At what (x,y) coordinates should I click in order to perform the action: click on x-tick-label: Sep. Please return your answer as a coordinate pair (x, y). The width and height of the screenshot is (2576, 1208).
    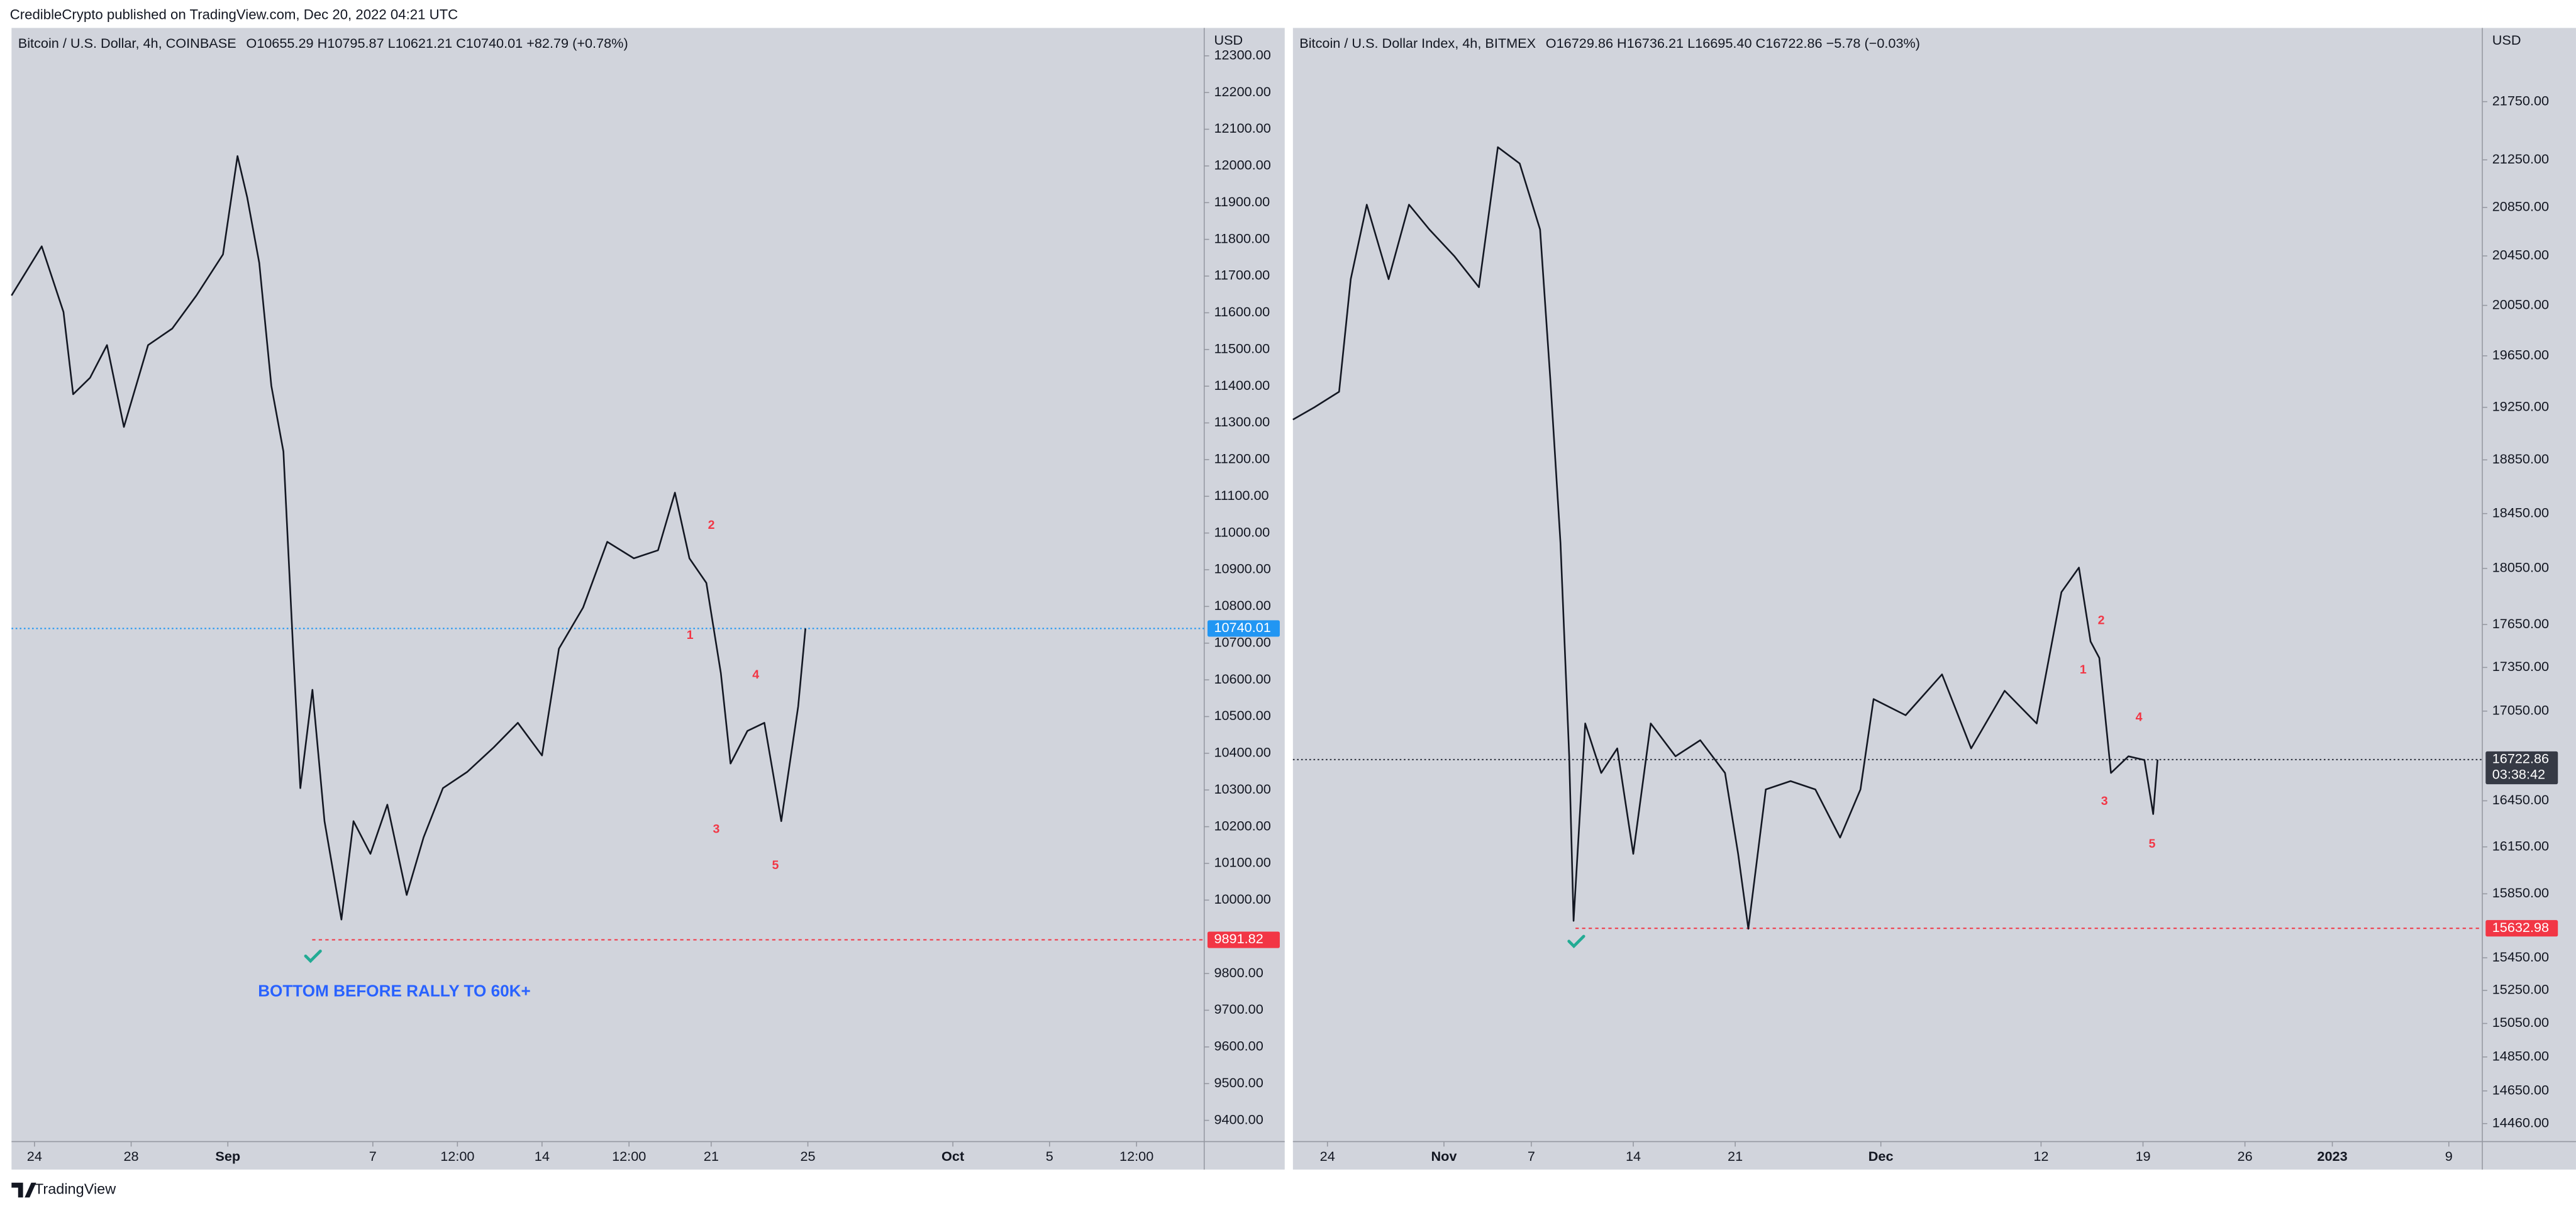
    Looking at the image, I should click on (227, 1156).